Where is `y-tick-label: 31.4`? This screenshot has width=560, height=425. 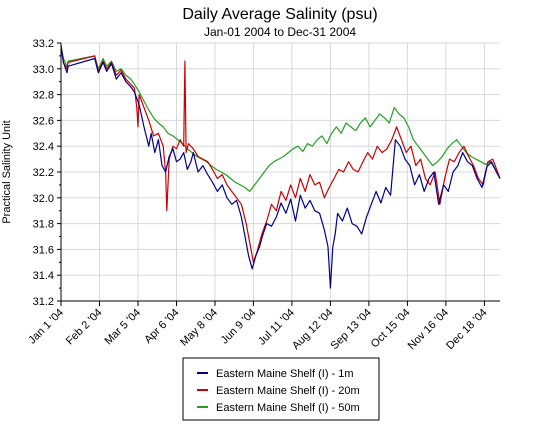 y-tick-label: 31.4 is located at coordinates (43, 276).